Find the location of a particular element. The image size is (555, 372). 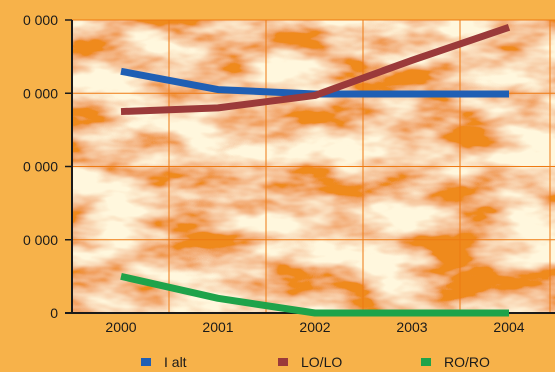

x-tick-labels: 2000 2001 2002 2003 2004 is located at coordinates (314, 327).